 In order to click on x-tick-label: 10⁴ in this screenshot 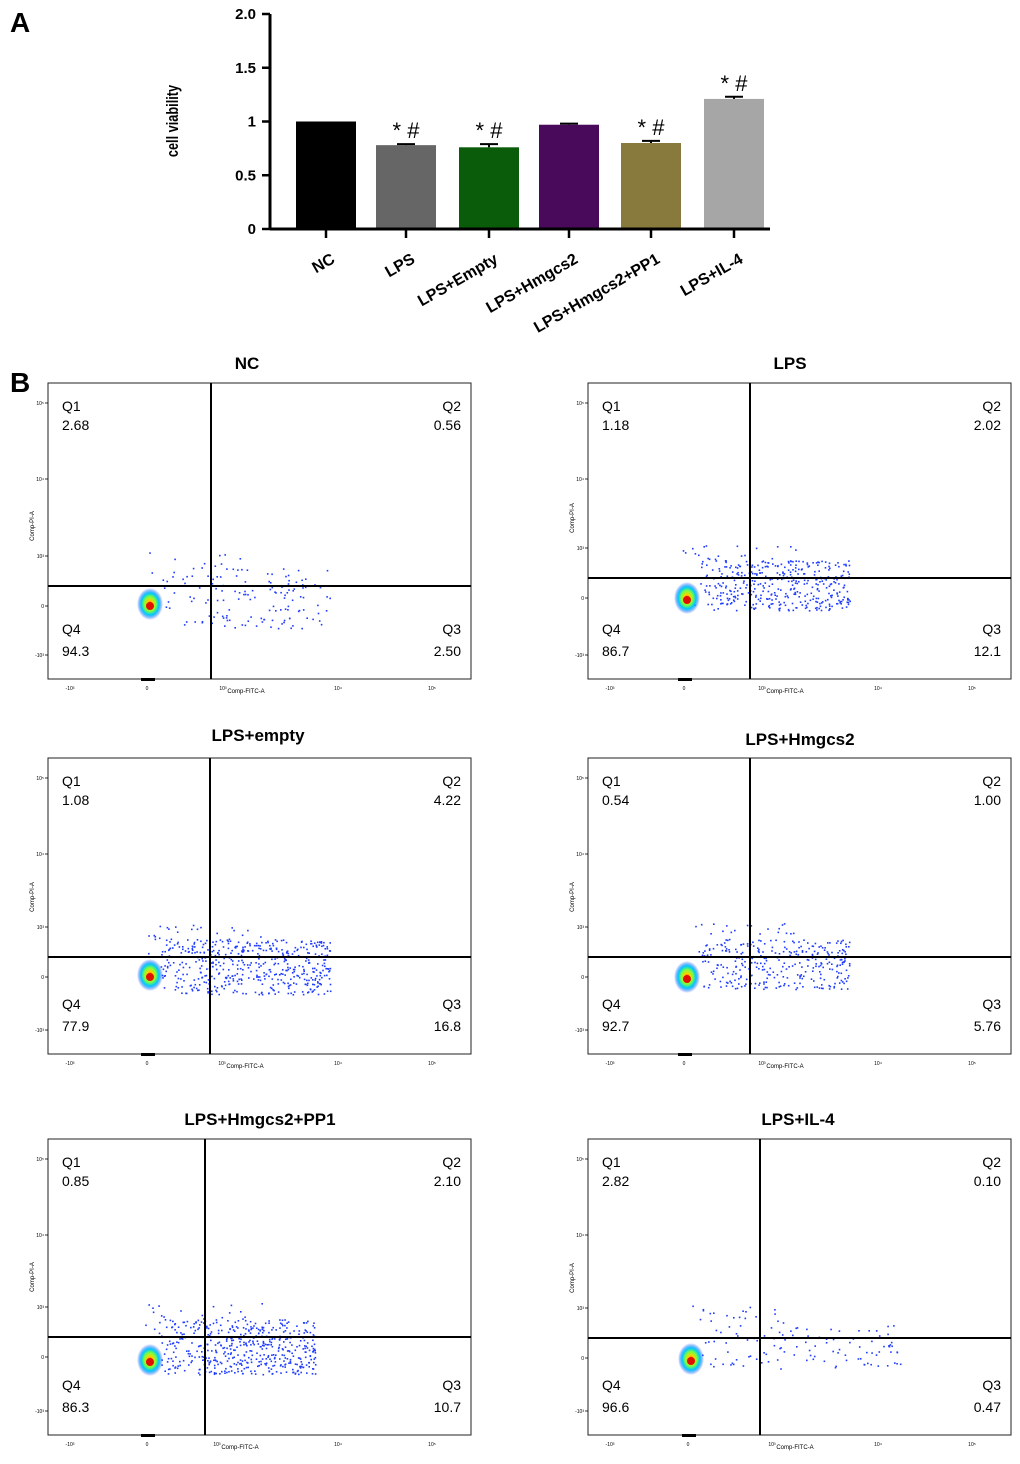, I will do `click(878, 1064)`.